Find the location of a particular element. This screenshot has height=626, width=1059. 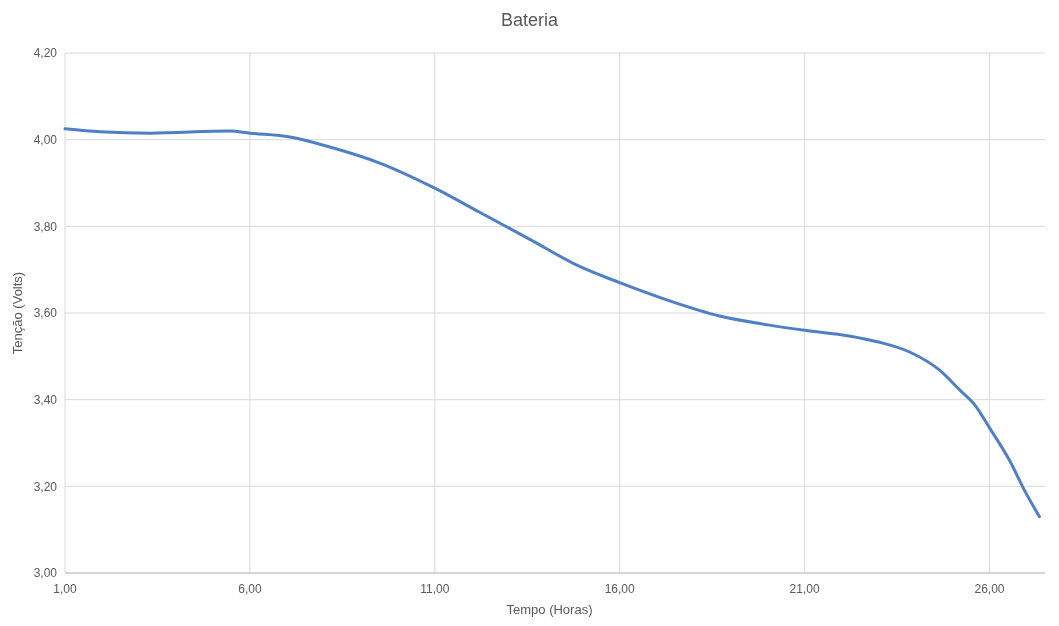

y-tick-label: 3,20 is located at coordinates (45, 486).